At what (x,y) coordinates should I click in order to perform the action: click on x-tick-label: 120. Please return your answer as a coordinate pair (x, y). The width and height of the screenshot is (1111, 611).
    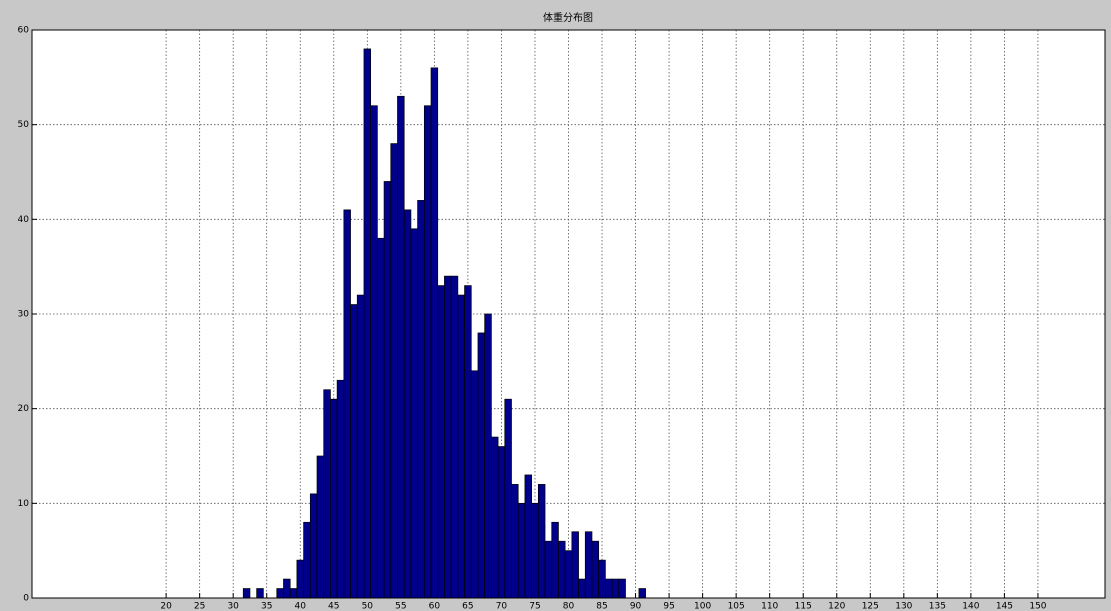
    Looking at the image, I should click on (836, 606).